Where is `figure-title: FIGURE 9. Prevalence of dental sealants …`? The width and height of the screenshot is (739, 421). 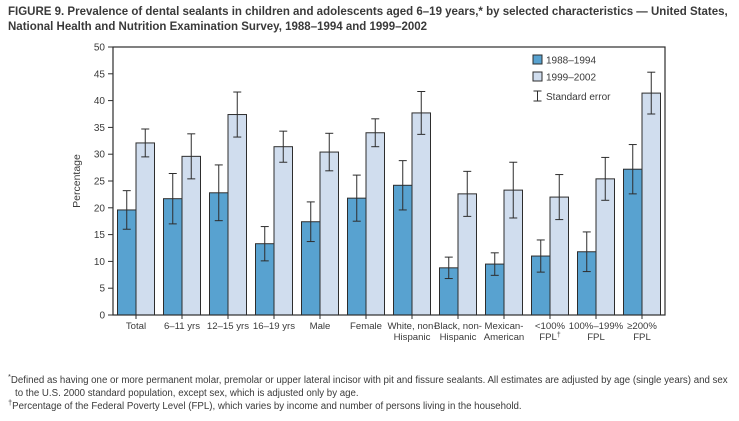
figure-title: FIGURE 9. Prevalence of dental sealants … is located at coordinates (368, 19).